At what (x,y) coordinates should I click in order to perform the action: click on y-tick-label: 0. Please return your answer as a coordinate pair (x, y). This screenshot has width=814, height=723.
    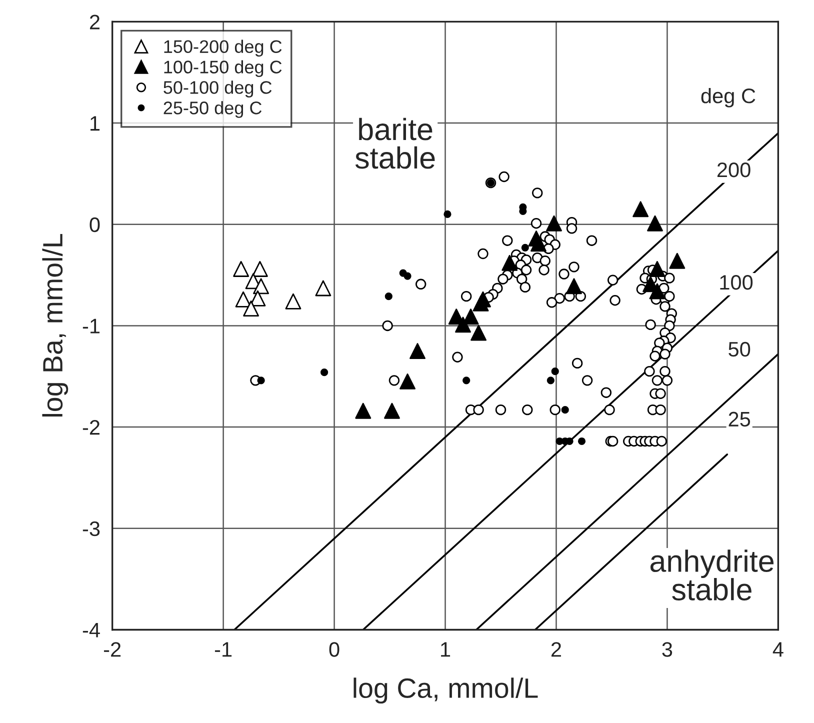
    Looking at the image, I should click on (95, 224).